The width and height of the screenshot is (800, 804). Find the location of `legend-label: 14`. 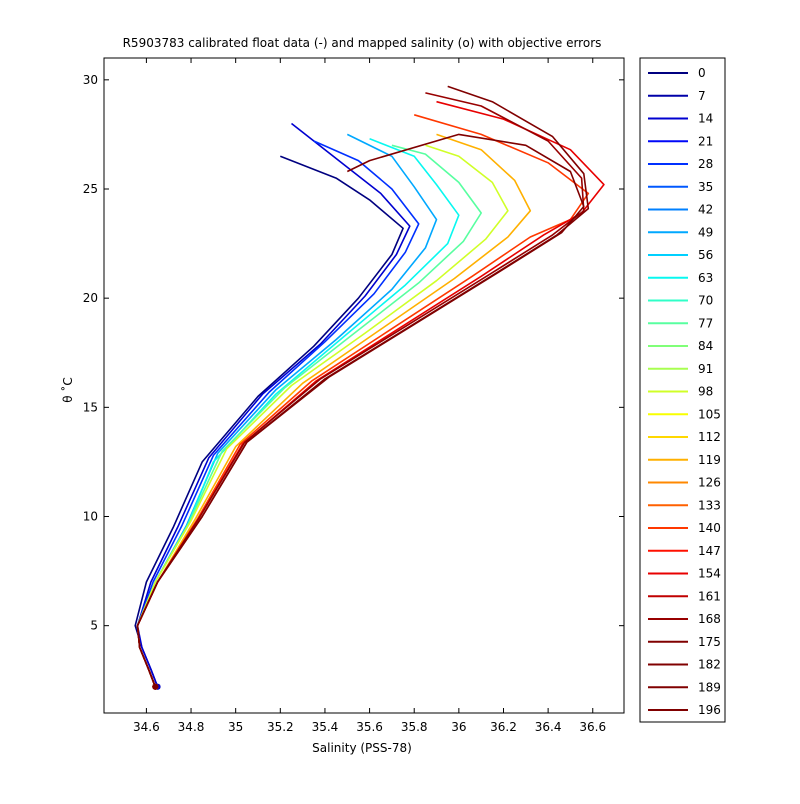

legend-label: 14 is located at coordinates (705, 119).